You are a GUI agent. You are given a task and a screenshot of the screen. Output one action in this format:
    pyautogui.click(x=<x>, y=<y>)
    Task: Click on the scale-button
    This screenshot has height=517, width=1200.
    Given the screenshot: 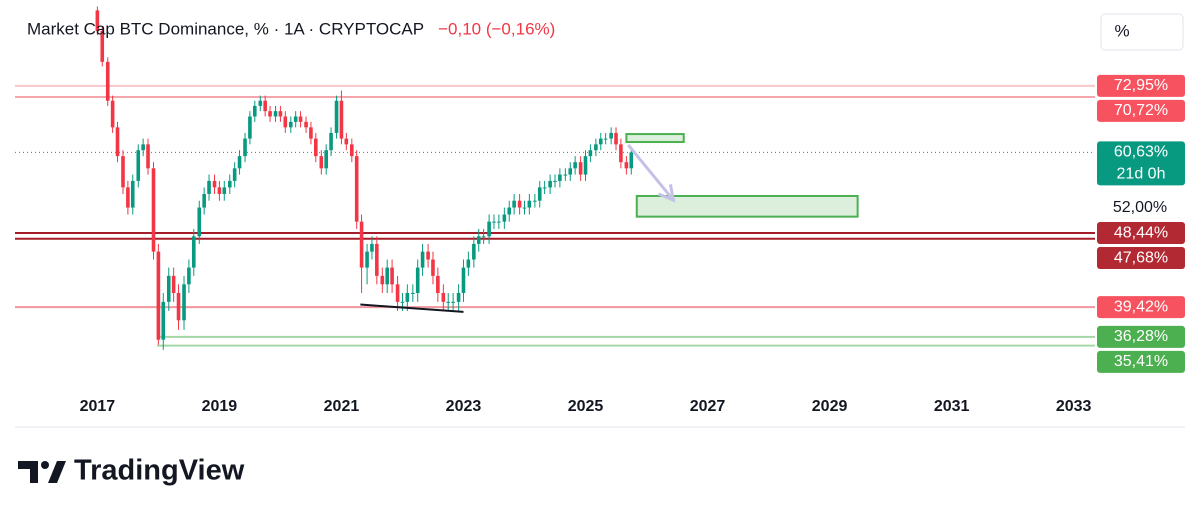 What is the action you would take?
    pyautogui.click(x=1142, y=32)
    